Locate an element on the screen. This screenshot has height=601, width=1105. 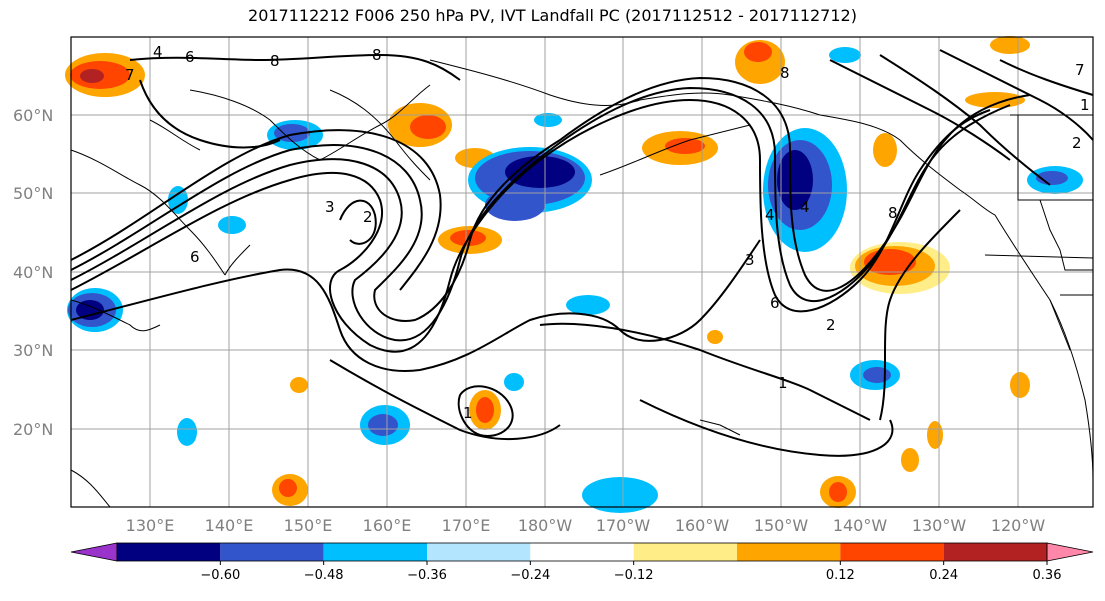
colorbar-tick-label: −0.48 is located at coordinates (324, 575).